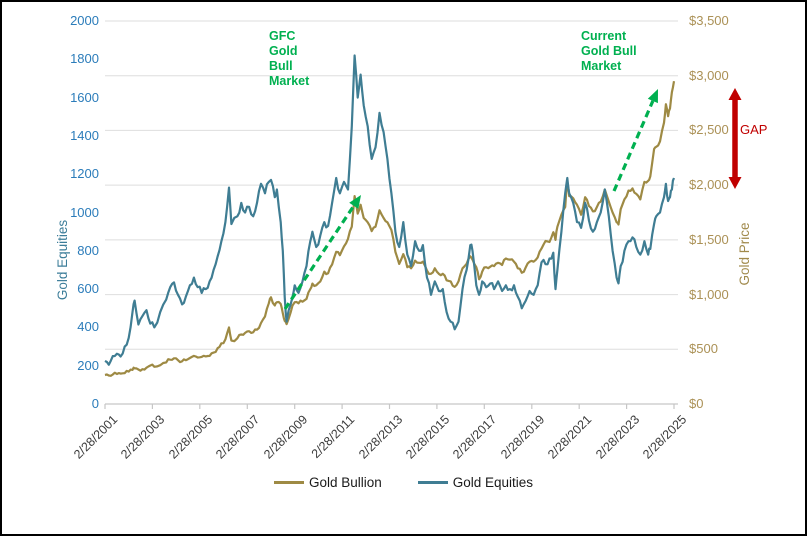 The width and height of the screenshot is (807, 536). Describe the element at coordinates (703, 348) in the screenshot. I see `right-axis-tick-label: $500` at that location.